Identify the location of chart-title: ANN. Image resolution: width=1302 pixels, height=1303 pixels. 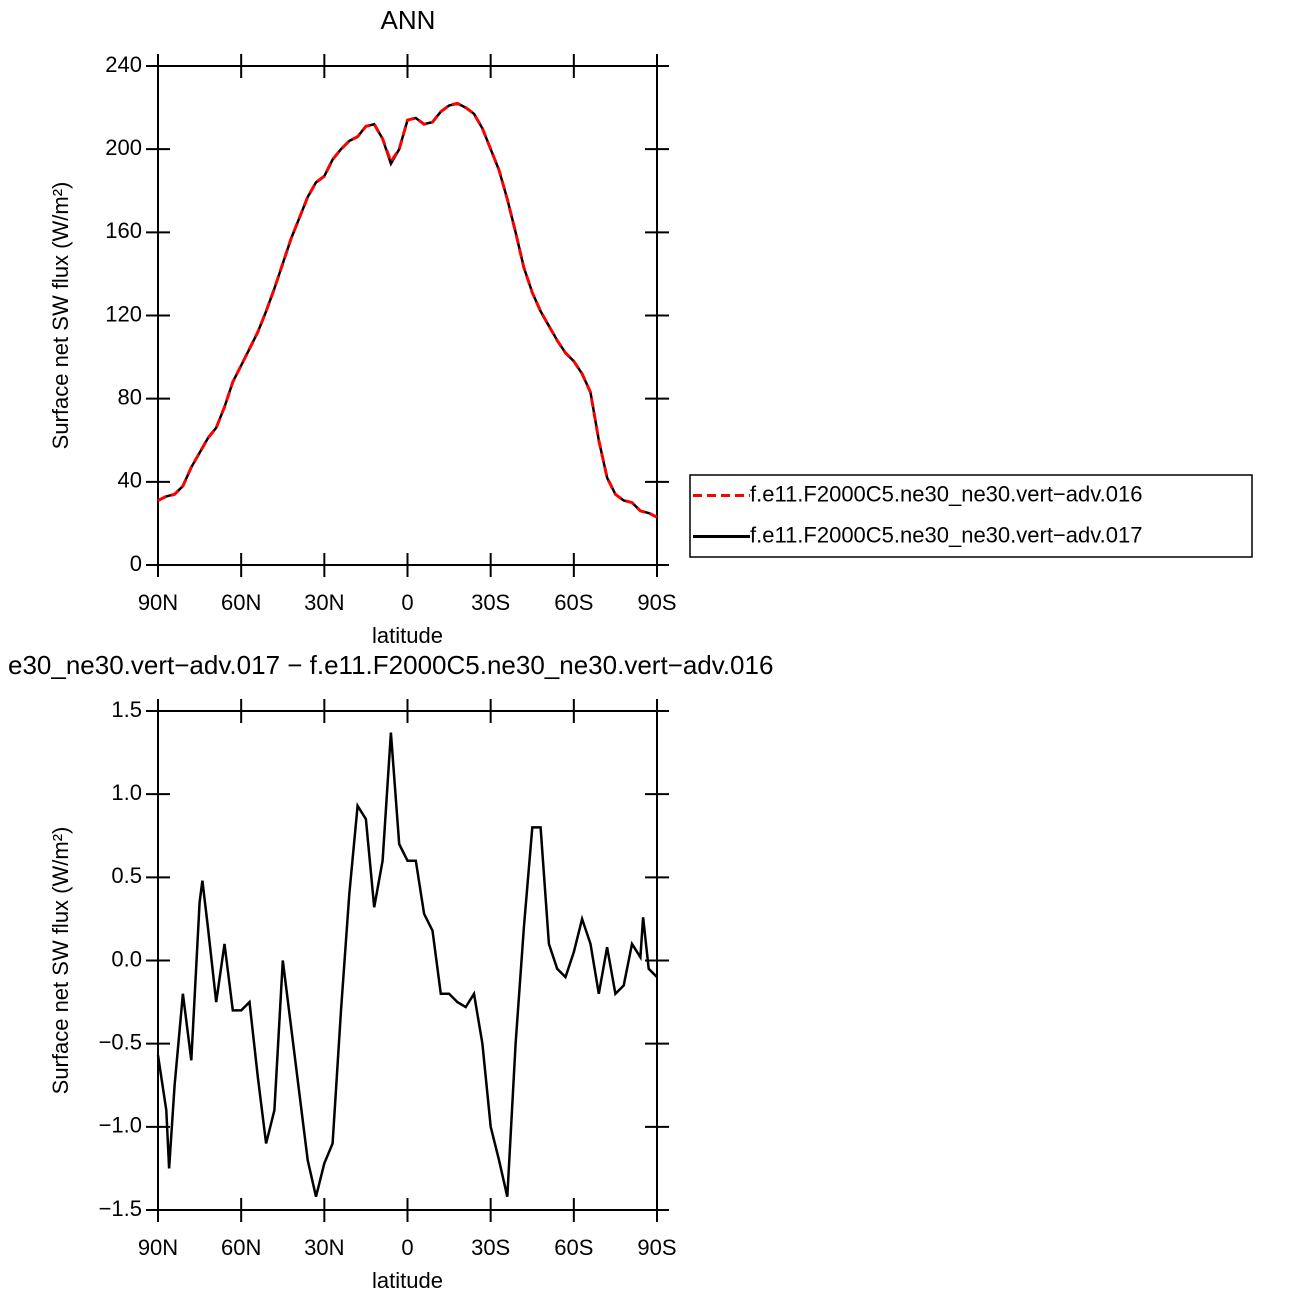
(408, 20).